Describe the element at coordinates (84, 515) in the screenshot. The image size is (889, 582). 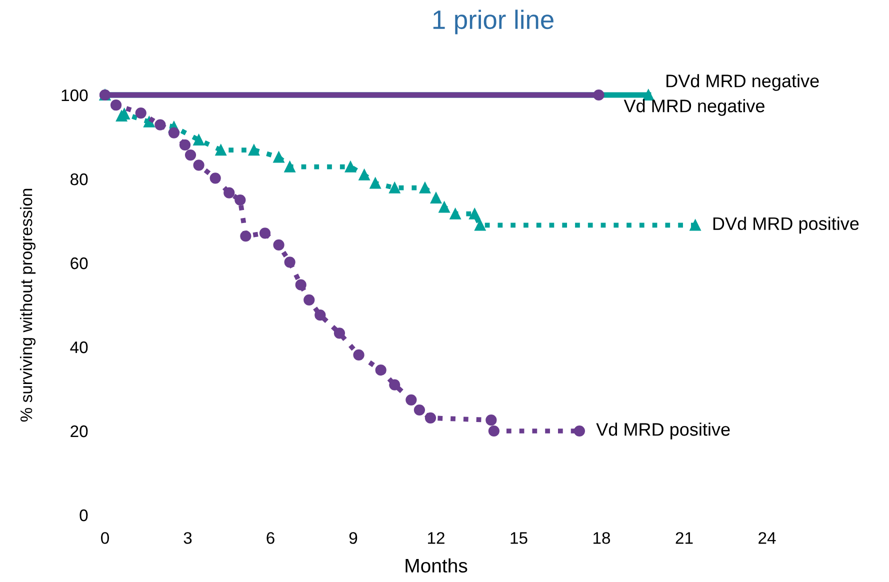
I see `y-tick-label: 0` at that location.